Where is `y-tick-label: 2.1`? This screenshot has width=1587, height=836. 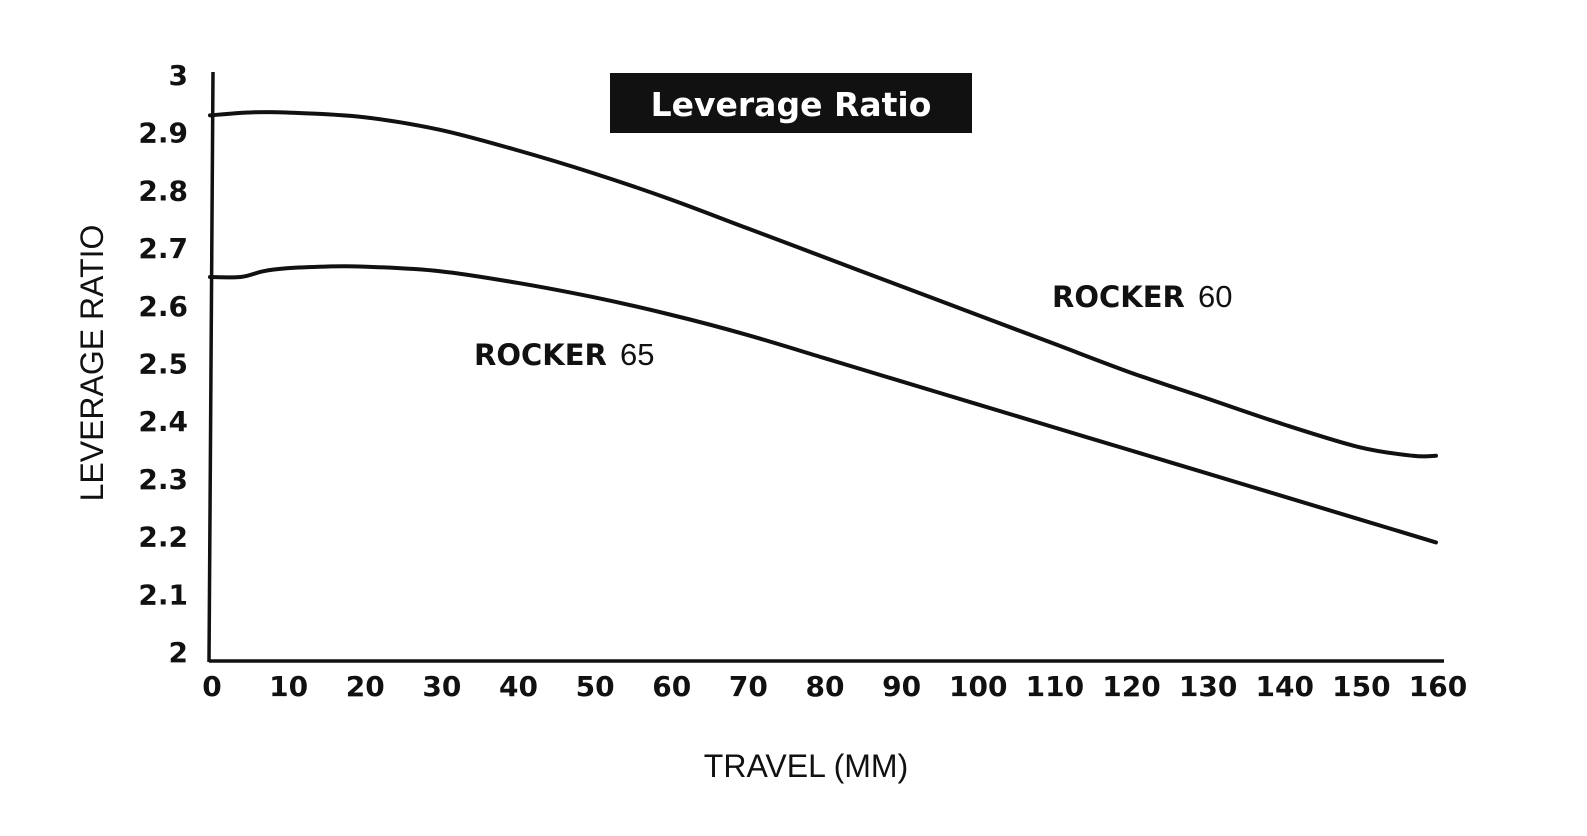
y-tick-label: 2.1 is located at coordinates (163, 594).